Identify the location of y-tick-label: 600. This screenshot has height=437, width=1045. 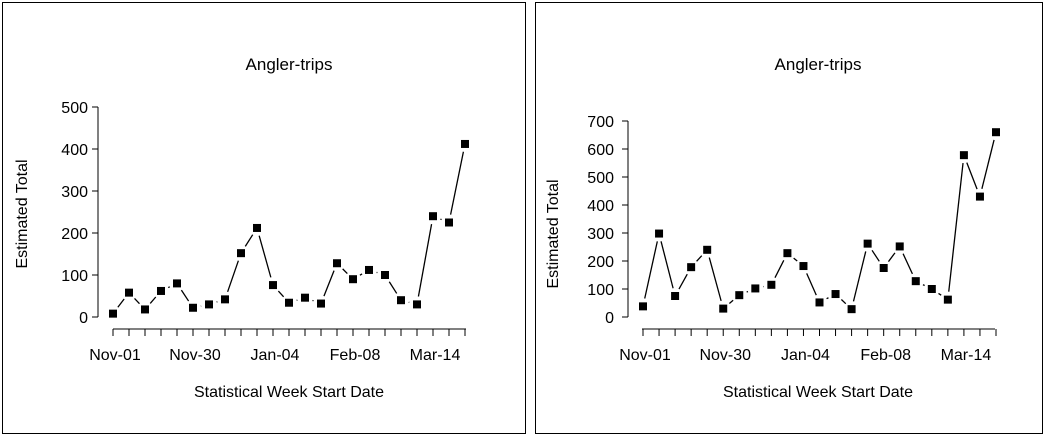
(600, 150).